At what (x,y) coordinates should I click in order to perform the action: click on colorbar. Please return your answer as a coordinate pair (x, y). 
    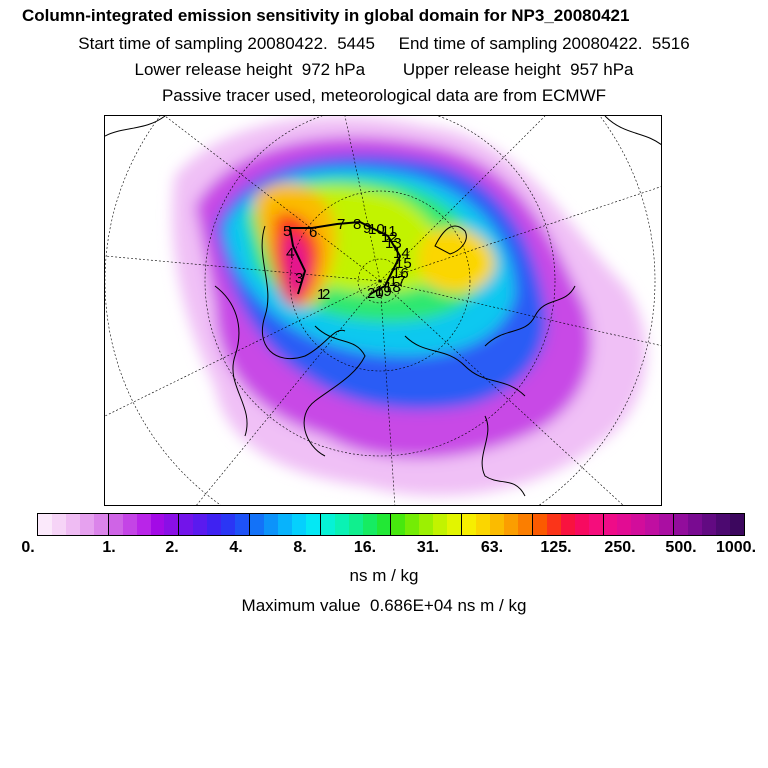
    Looking at the image, I should click on (391, 524).